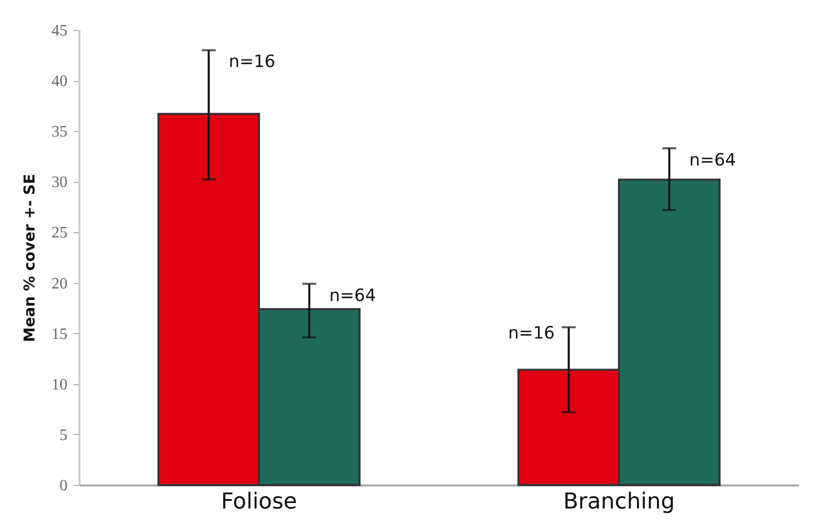 This screenshot has height=531, width=830. I want to click on y-tick-label: 35, so click(60, 132).